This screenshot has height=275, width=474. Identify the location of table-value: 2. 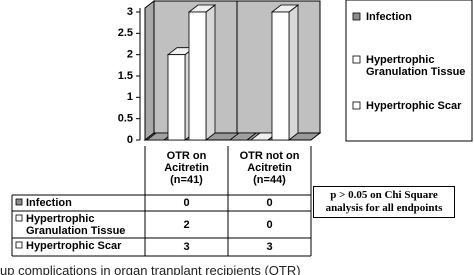
(186, 224).